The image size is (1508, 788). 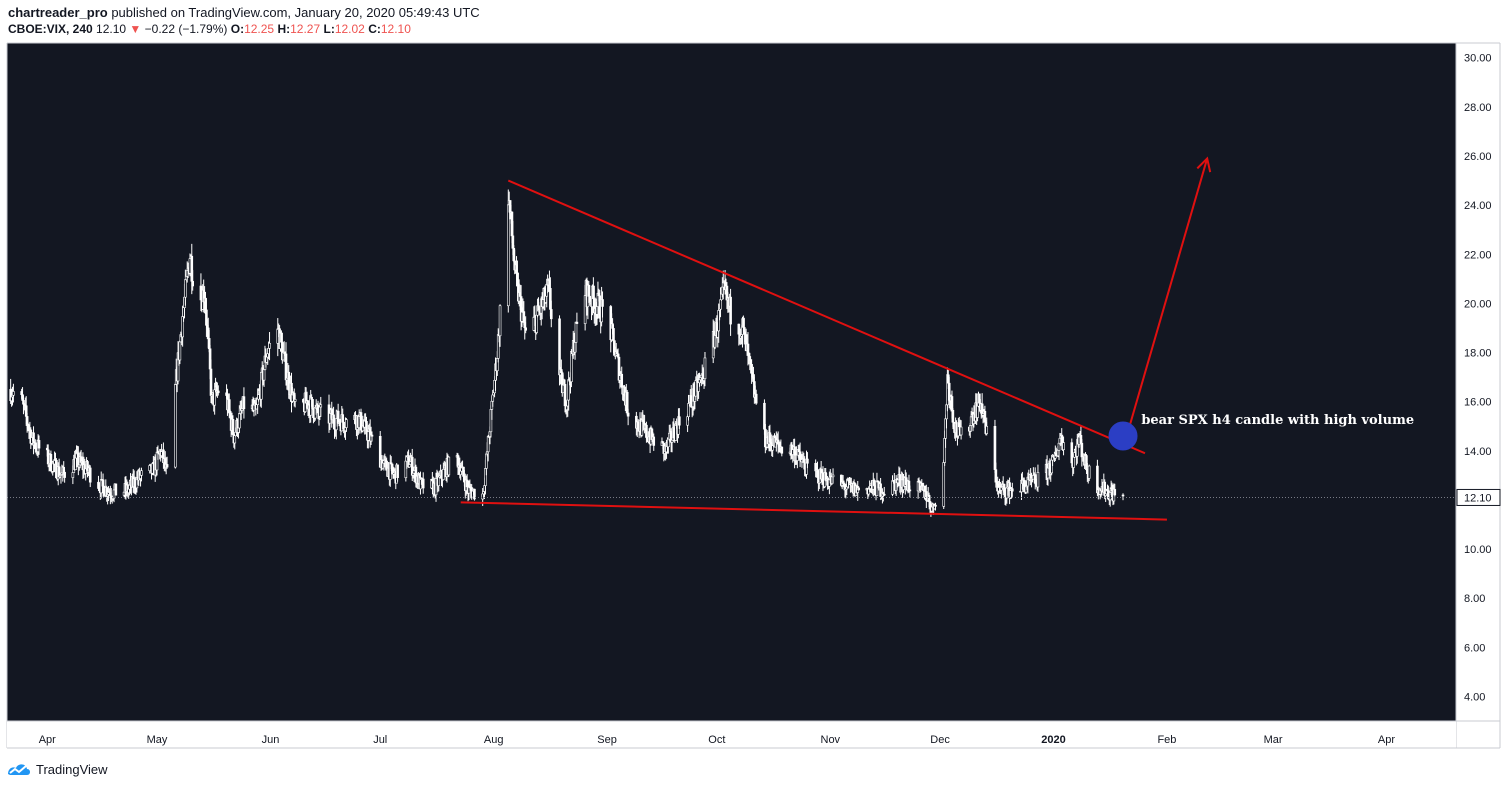 What do you see at coordinates (50, 29) in the screenshot?
I see `symbol-label: CBOE:VIX, 240` at bounding box center [50, 29].